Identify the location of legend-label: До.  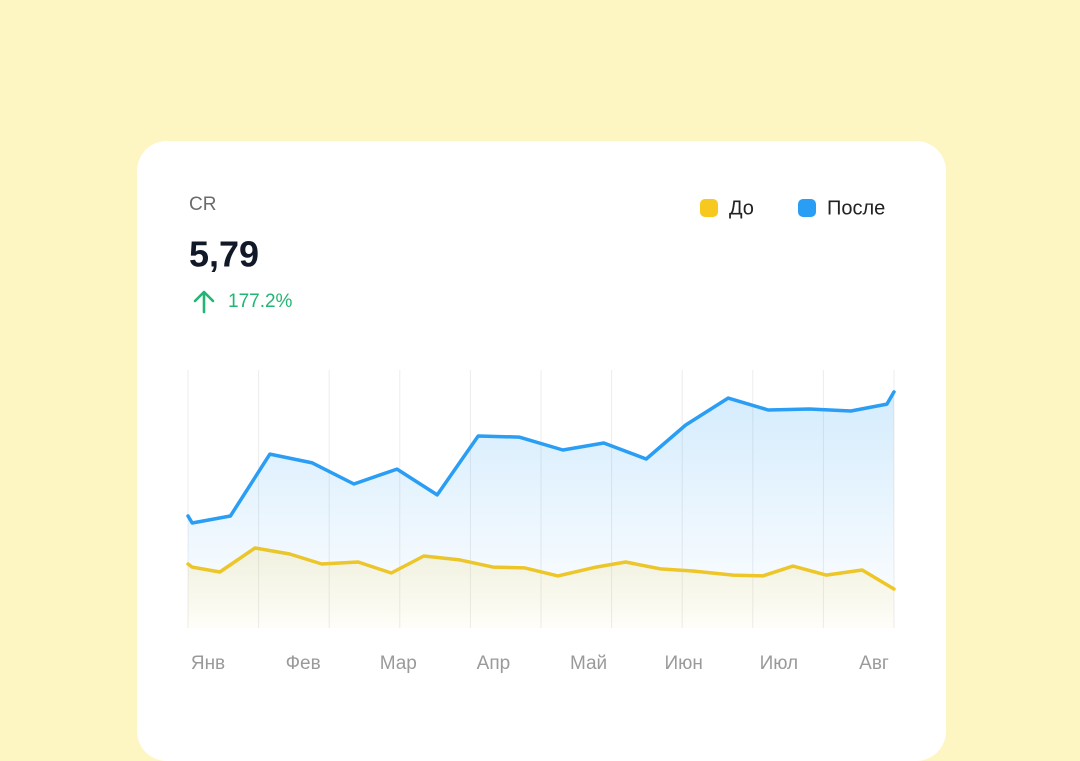
(741, 208).